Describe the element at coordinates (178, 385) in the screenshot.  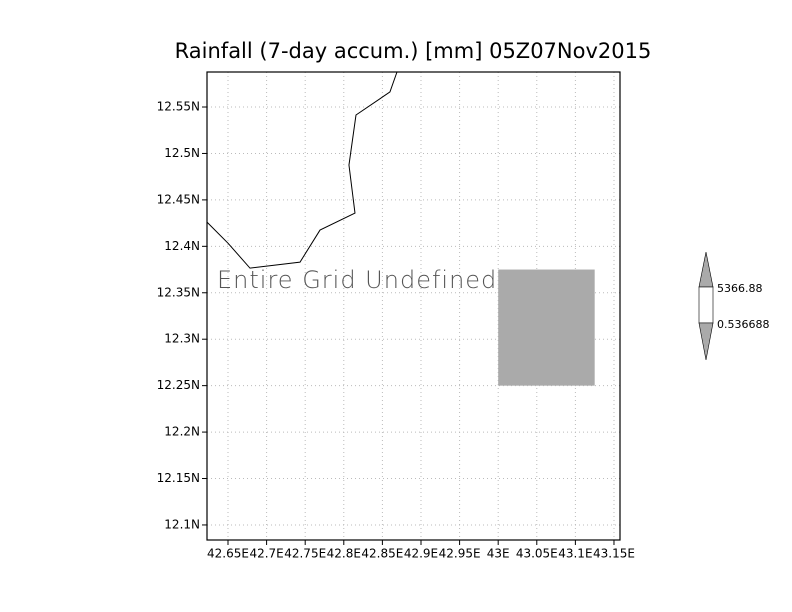
I see `y-tick-label: 12.25N` at that location.